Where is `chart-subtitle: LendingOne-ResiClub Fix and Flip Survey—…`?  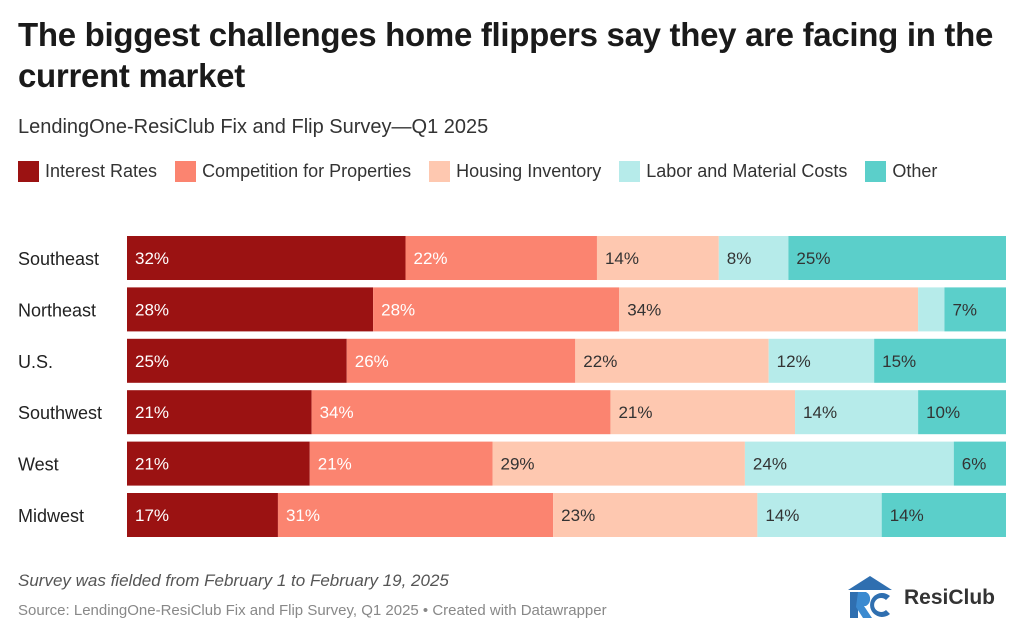
chart-subtitle: LendingOne-ResiClub Fix and Flip Survey—… is located at coordinates (253, 127).